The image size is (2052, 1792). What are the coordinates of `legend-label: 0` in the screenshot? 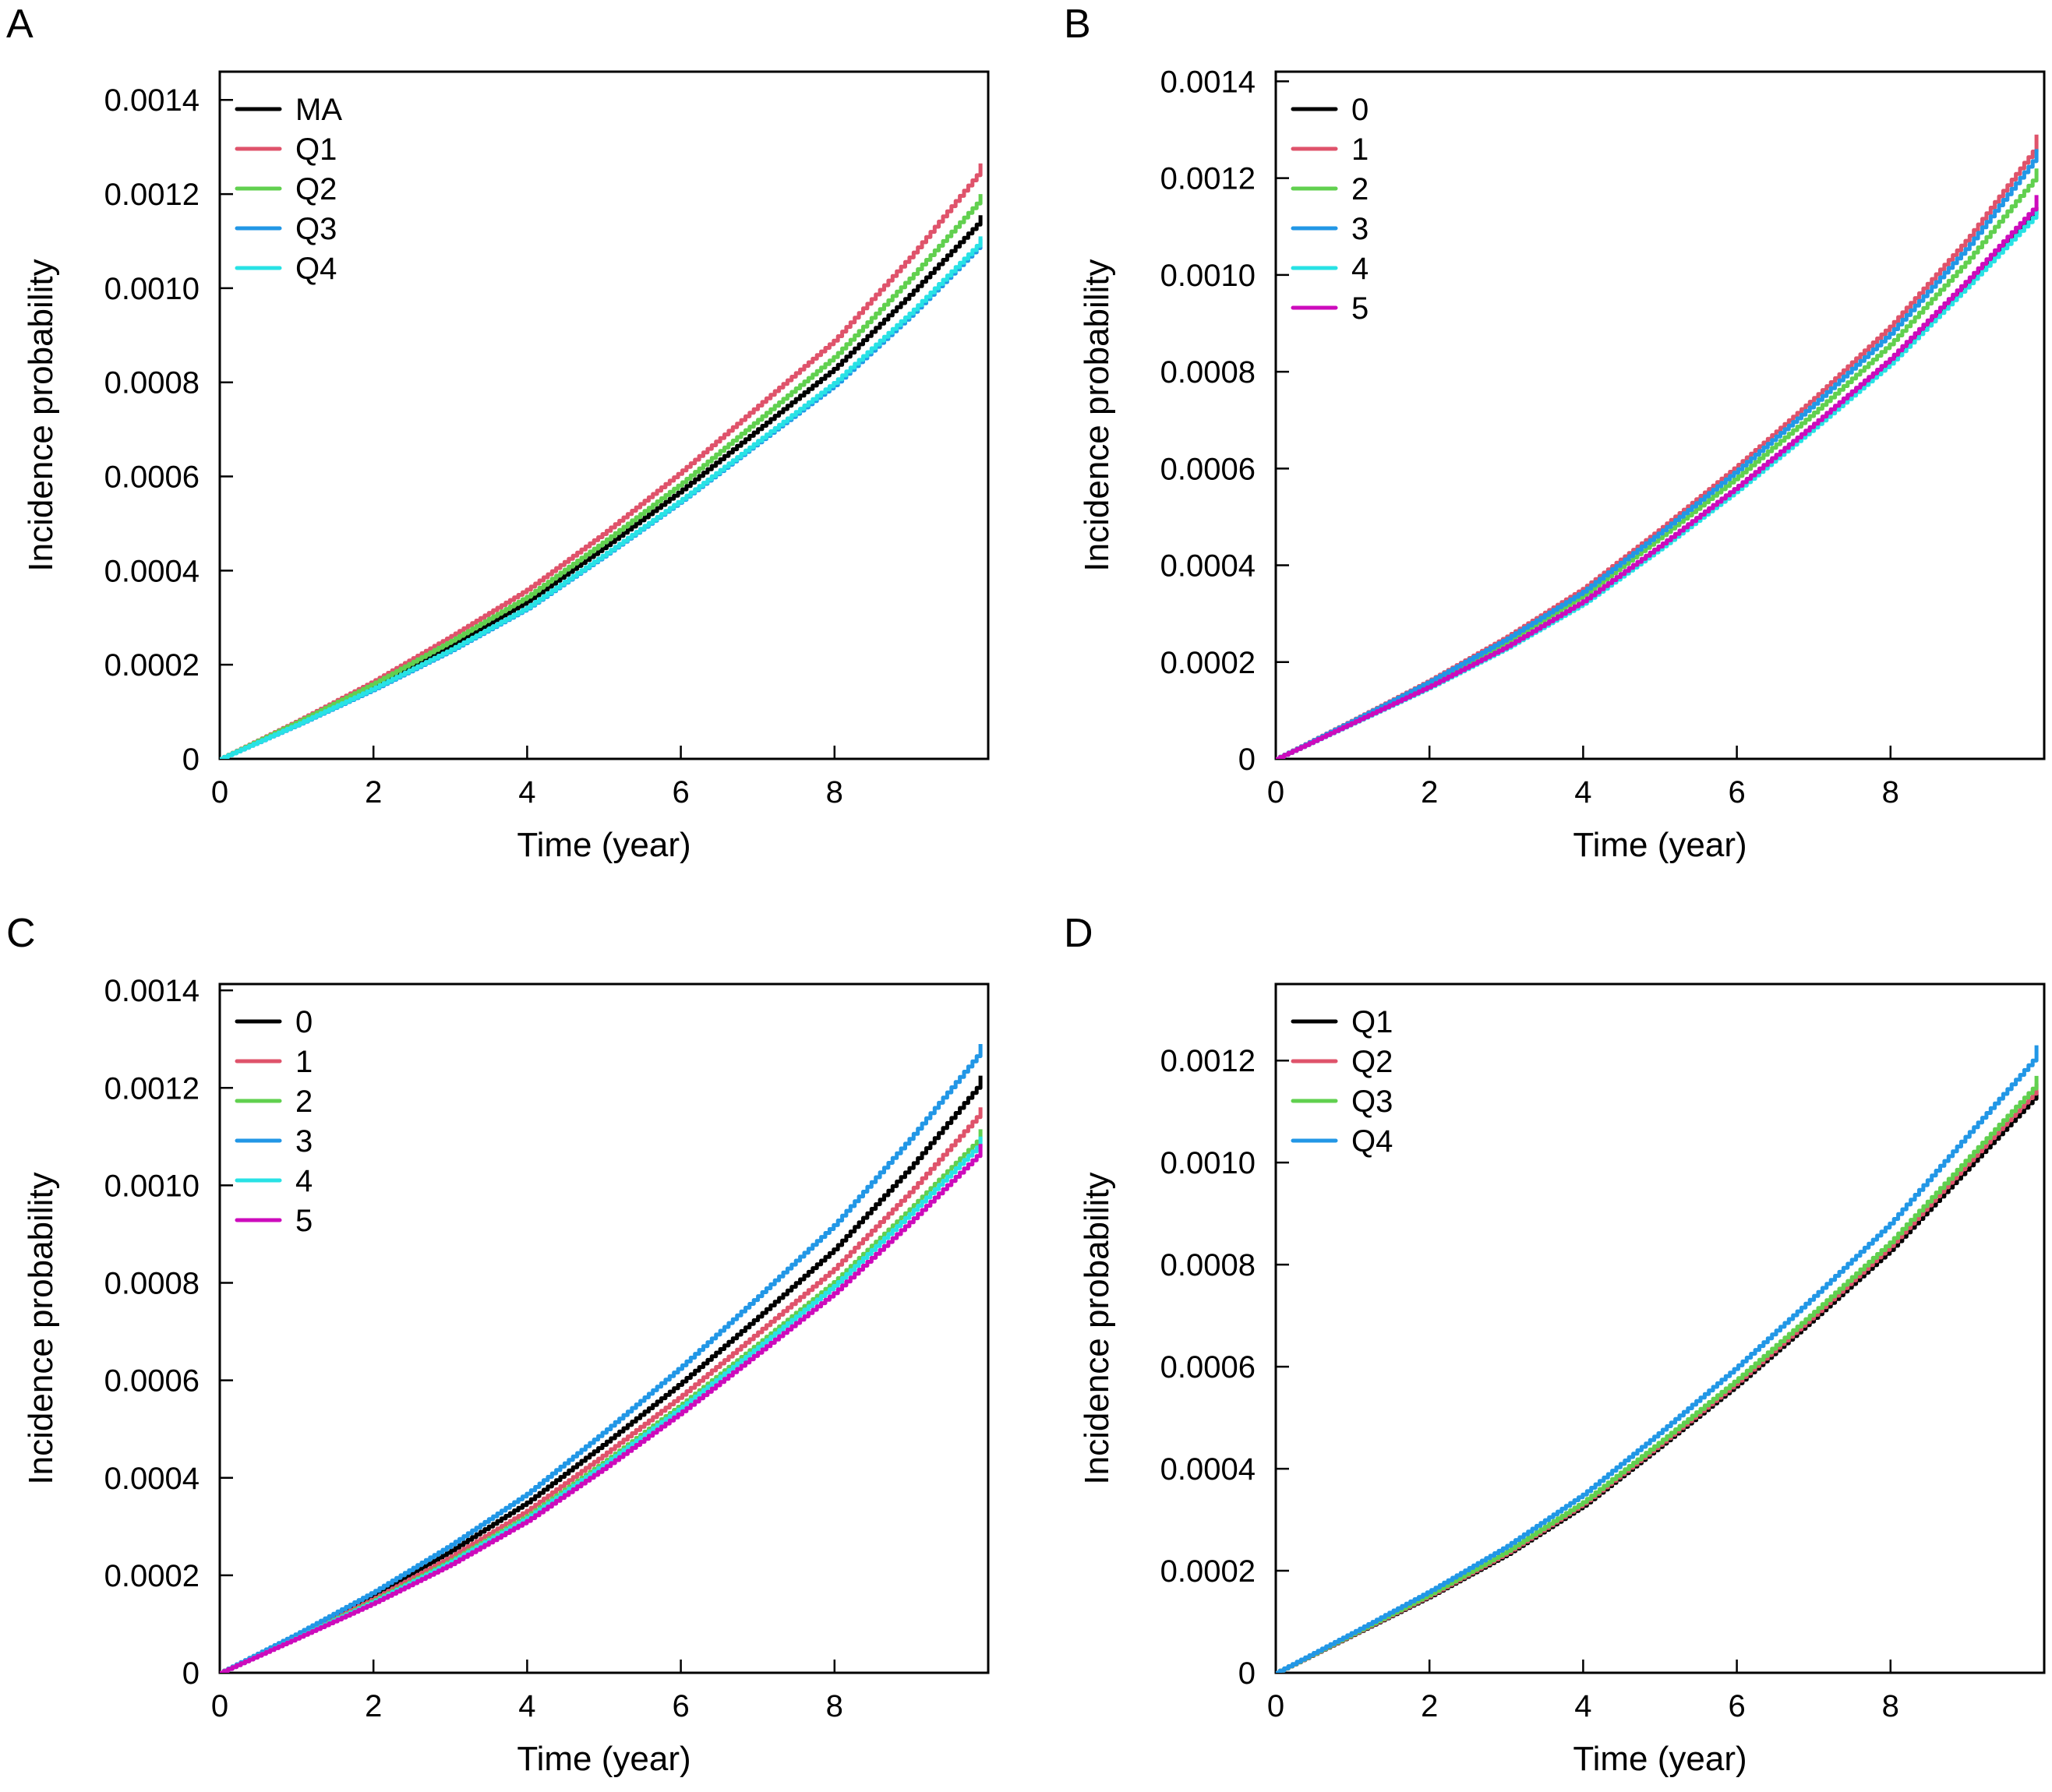 It's located at (1360, 110).